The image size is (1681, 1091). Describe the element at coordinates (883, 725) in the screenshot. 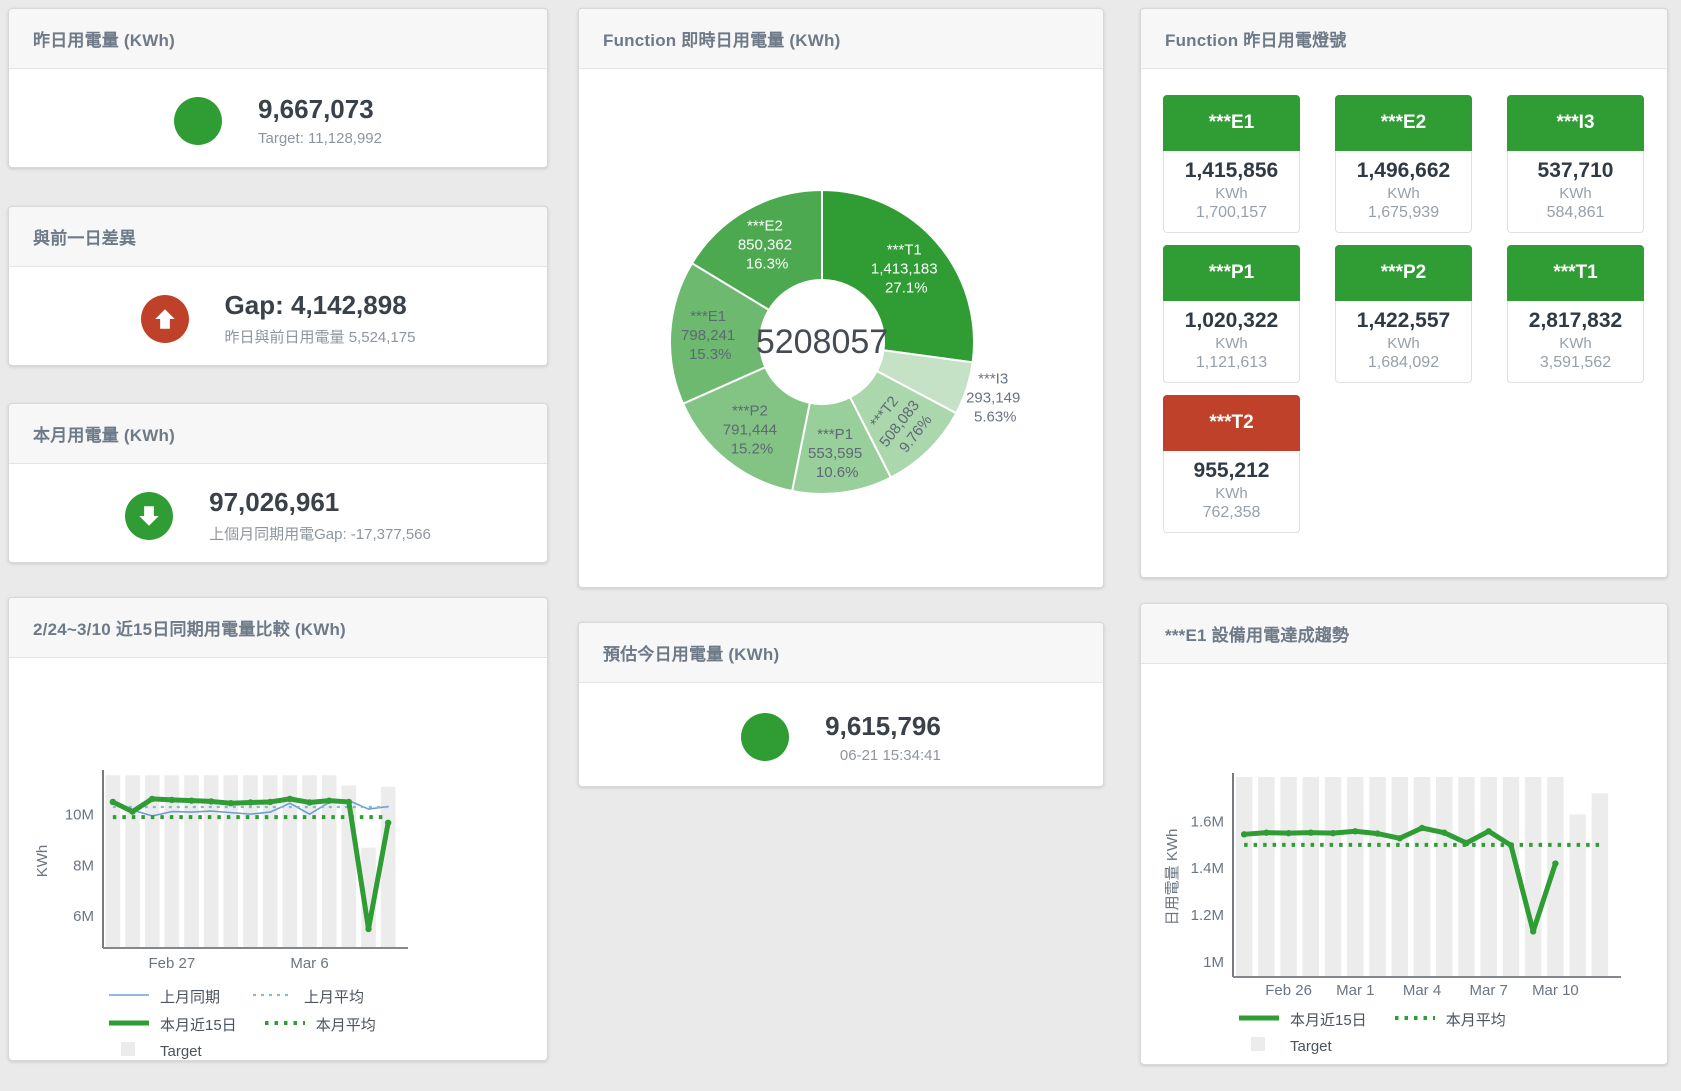

I see `kpi-value: 9,615,796` at that location.